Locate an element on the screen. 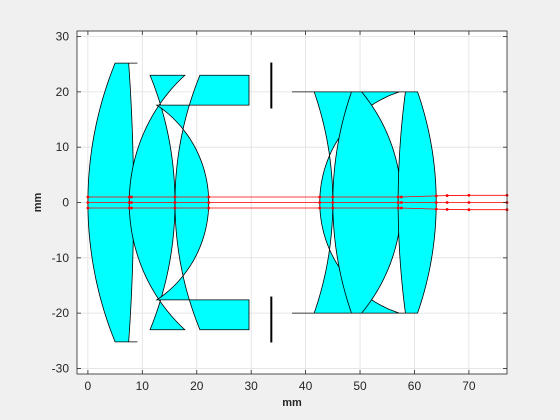 The image size is (560, 420). x-tick-label: 50 is located at coordinates (360, 386).